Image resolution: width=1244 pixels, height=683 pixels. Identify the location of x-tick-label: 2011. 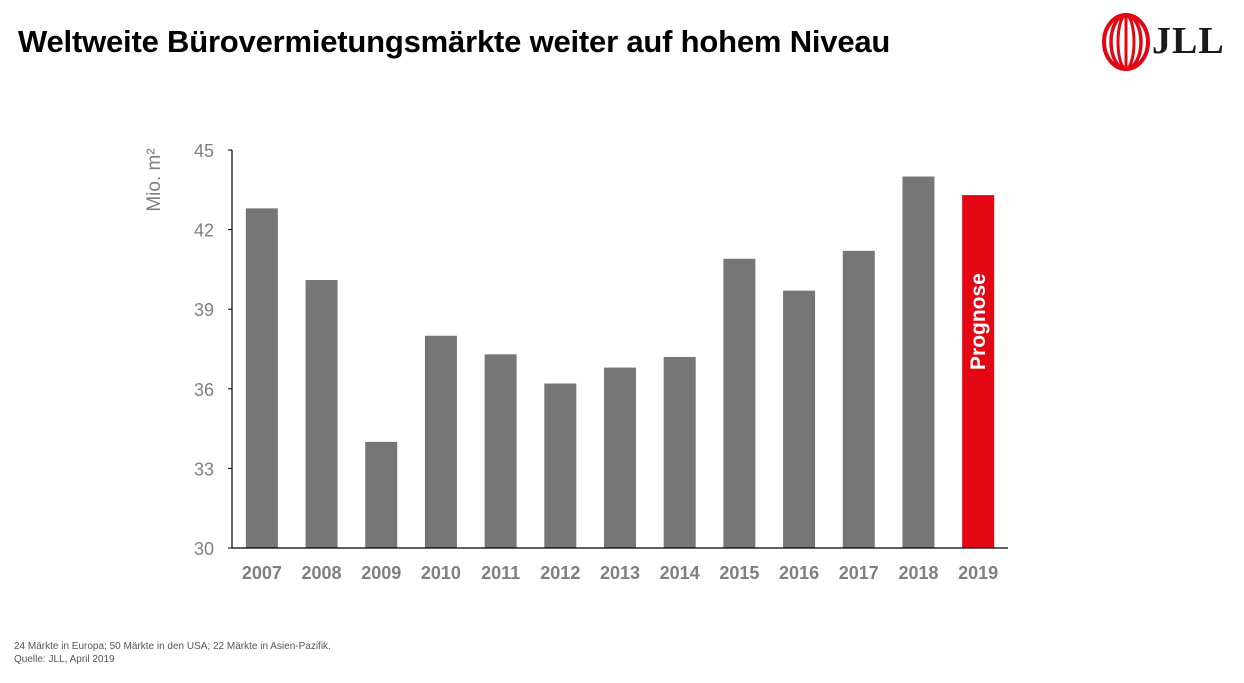
(500, 573).